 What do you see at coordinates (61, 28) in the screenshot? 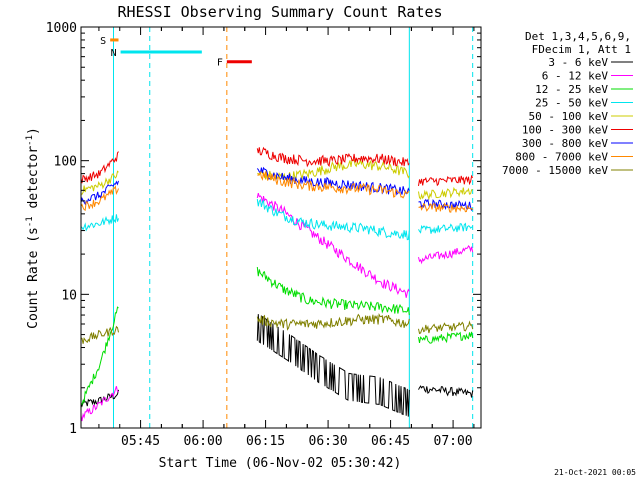
I see `y-tick-label: 1000` at bounding box center [61, 28].